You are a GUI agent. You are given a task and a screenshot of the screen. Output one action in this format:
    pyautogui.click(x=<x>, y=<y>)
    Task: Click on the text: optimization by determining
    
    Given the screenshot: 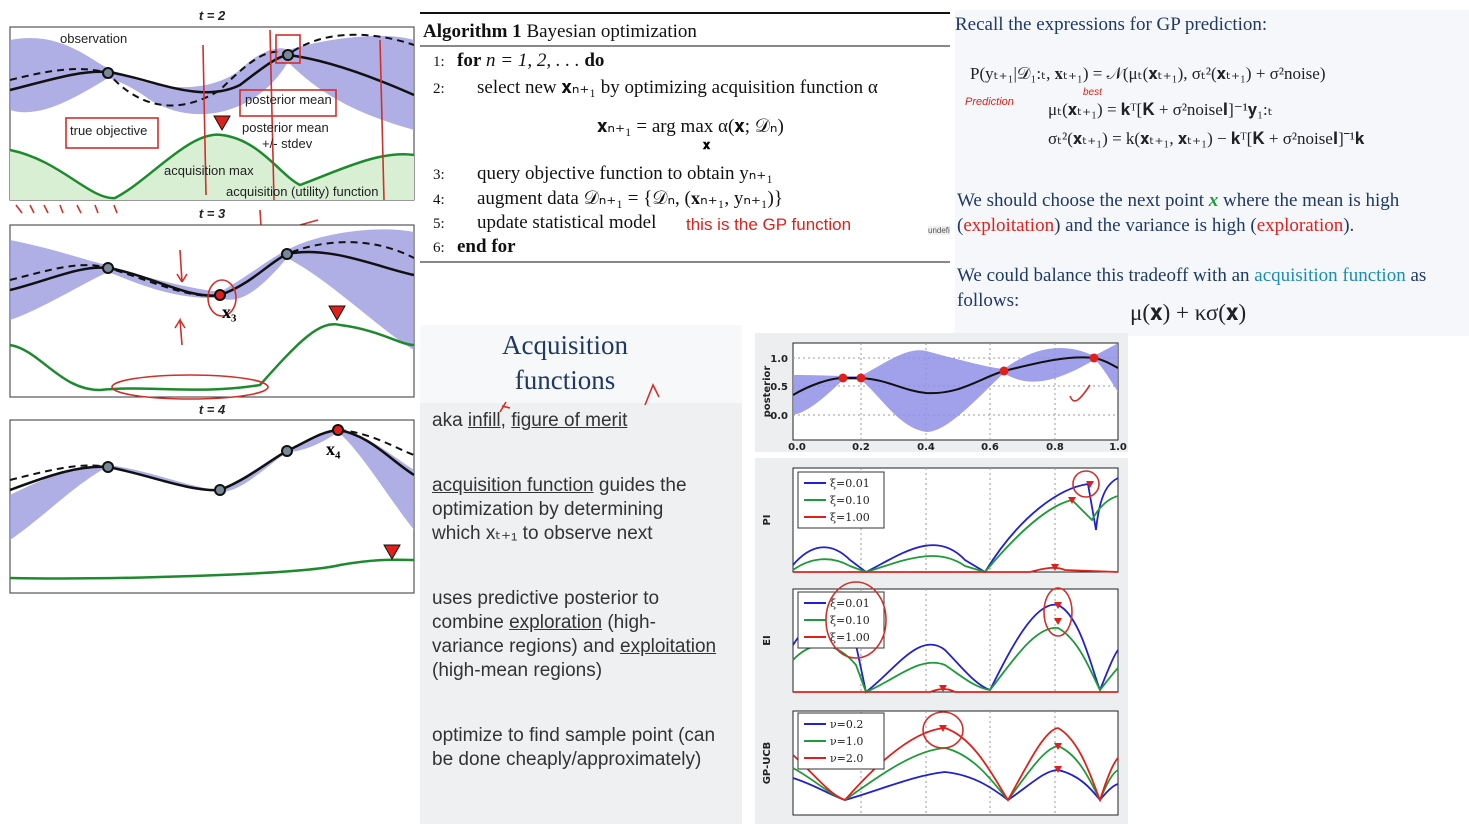 What is the action you would take?
    pyautogui.click(x=548, y=509)
    